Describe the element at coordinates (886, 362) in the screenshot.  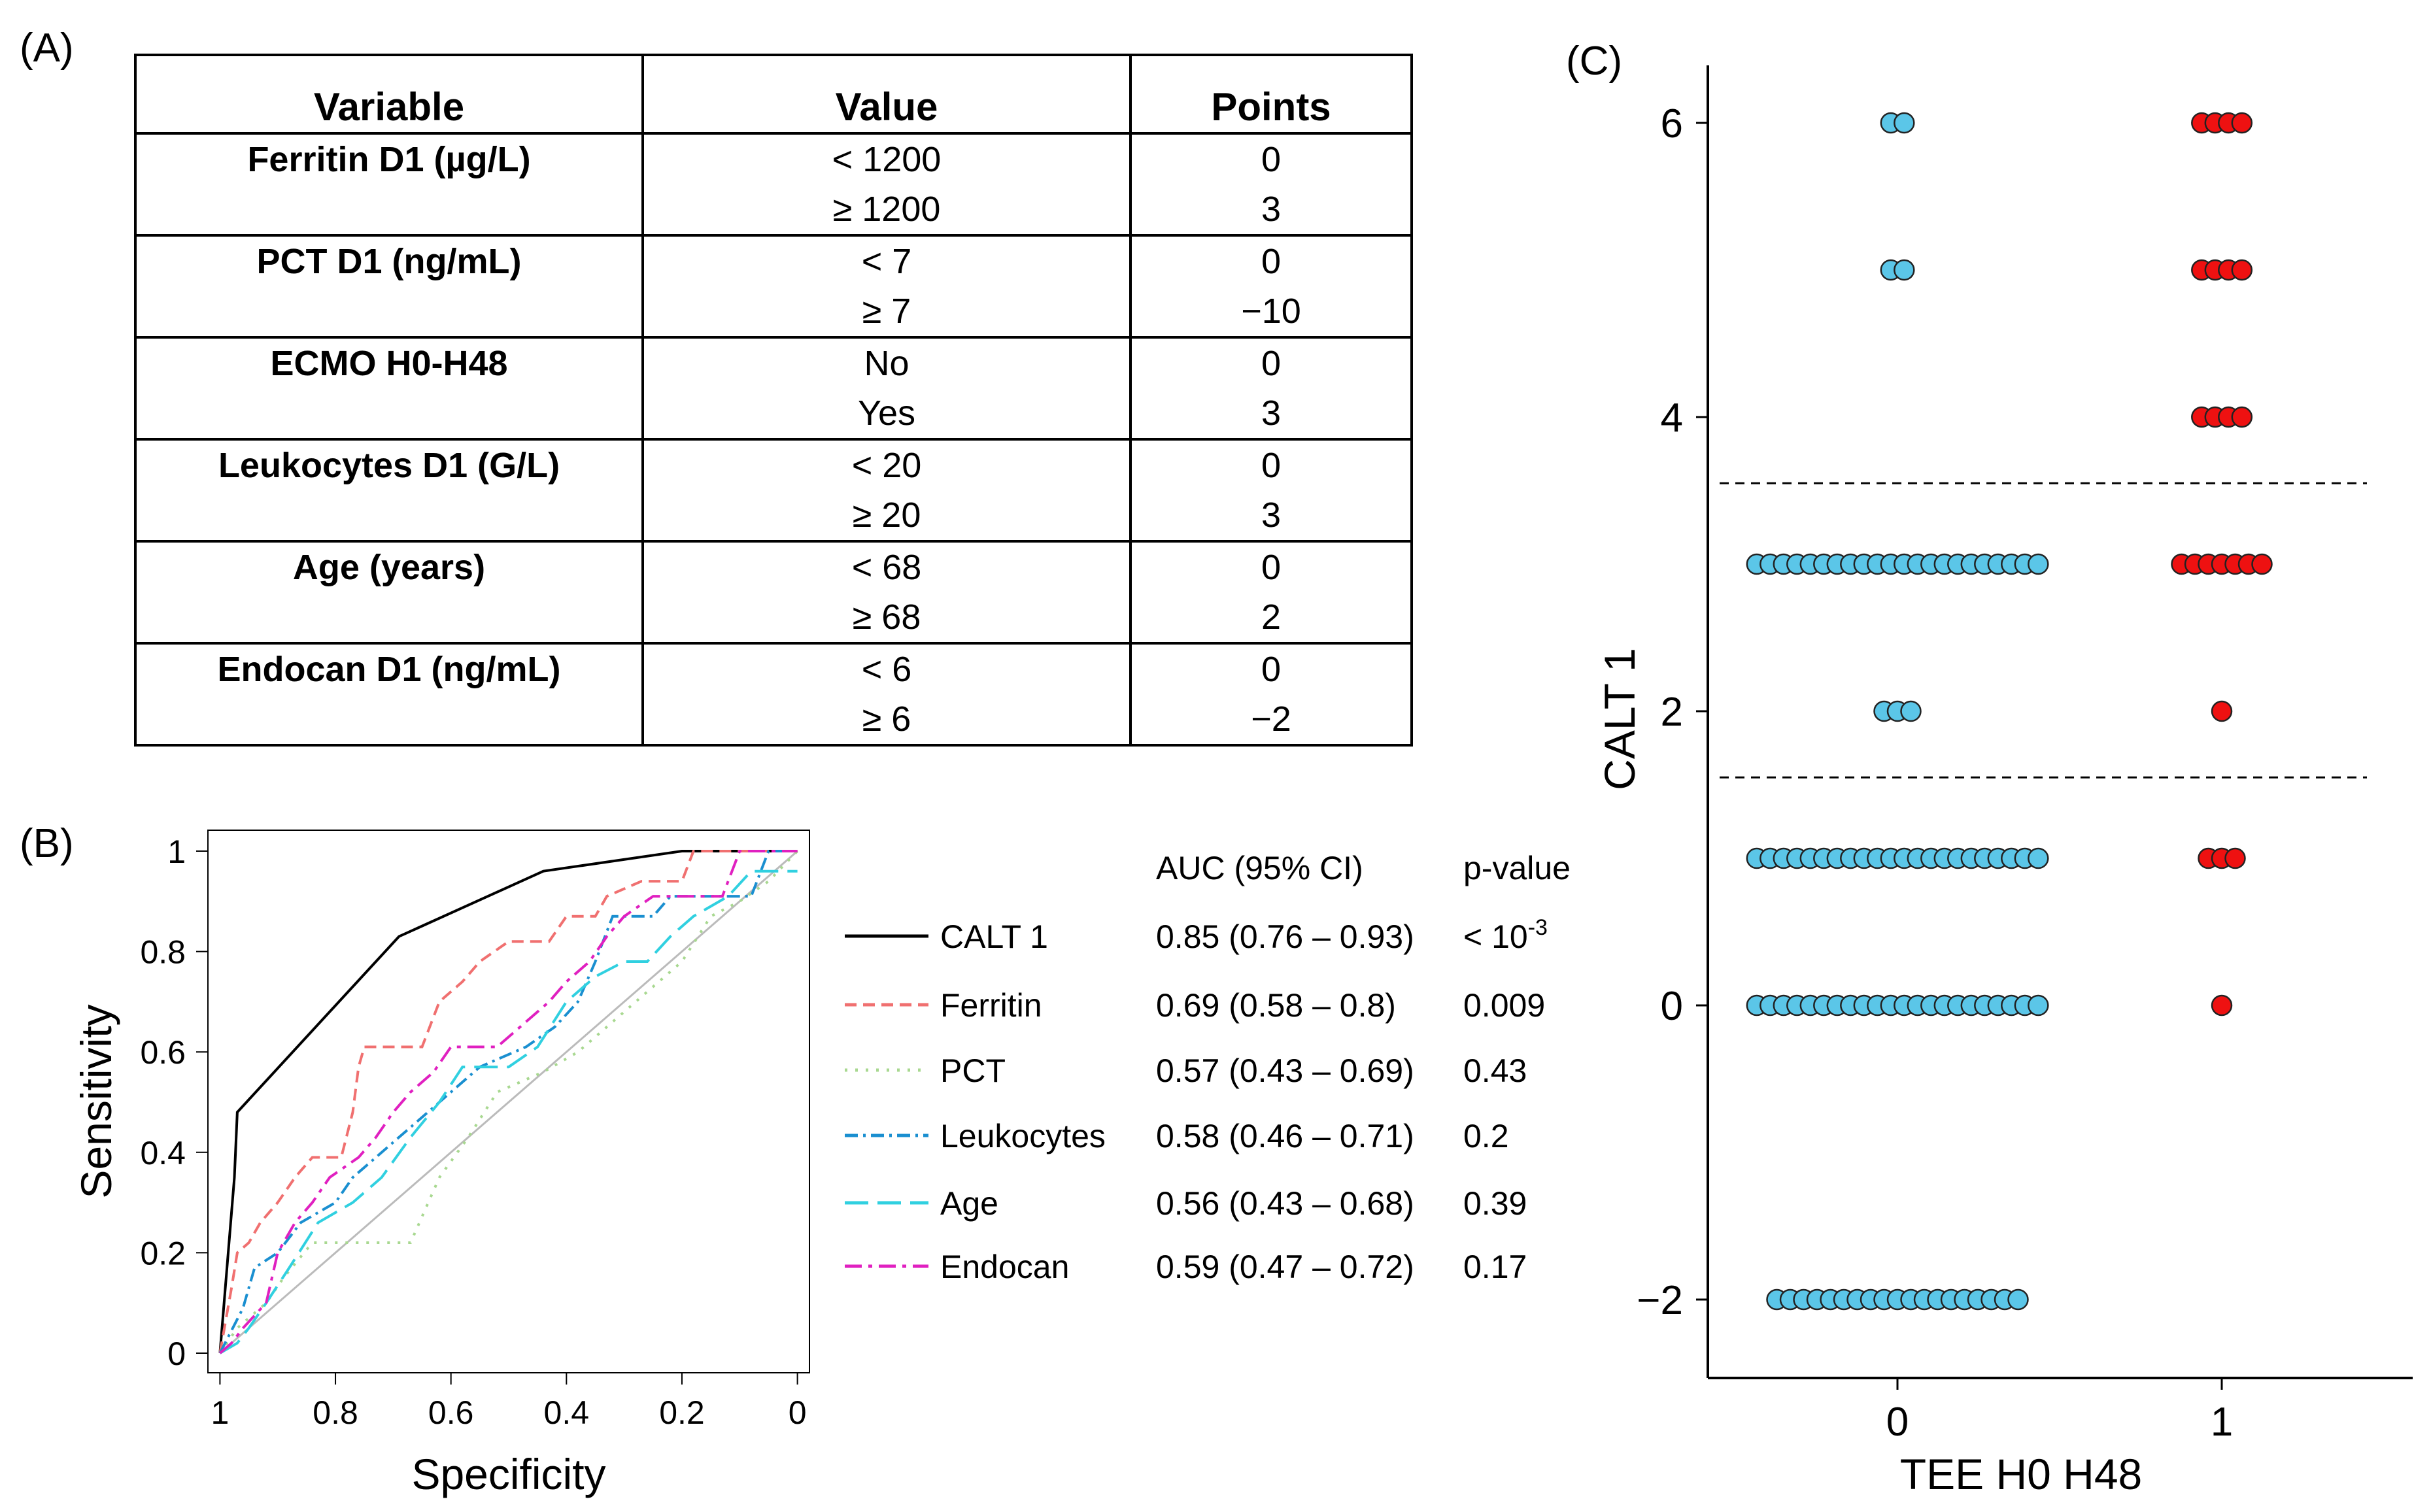
I see `value-cell: No` at that location.